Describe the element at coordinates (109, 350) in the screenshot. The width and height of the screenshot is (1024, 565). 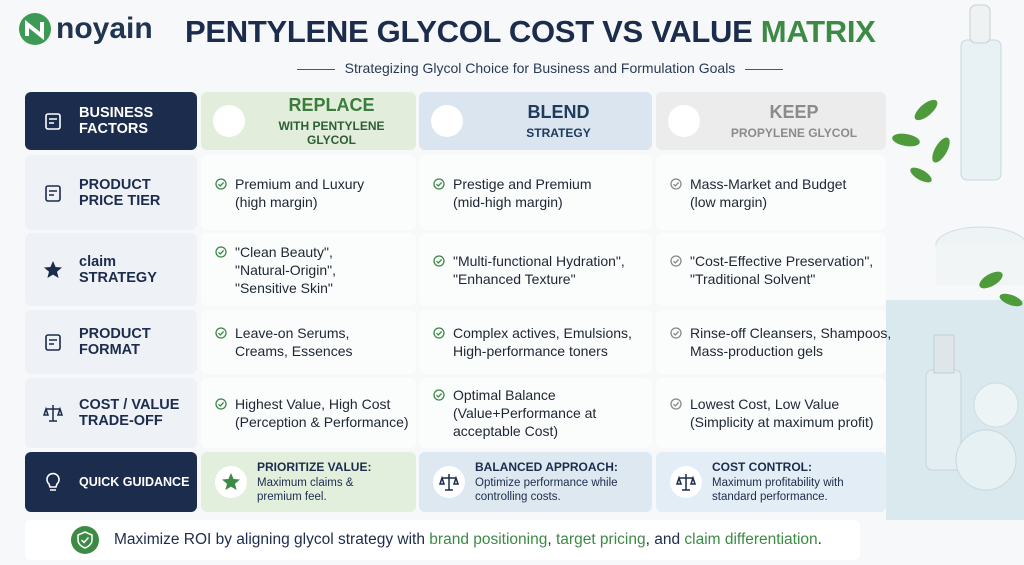
I see `text-line: FORMAT` at that location.